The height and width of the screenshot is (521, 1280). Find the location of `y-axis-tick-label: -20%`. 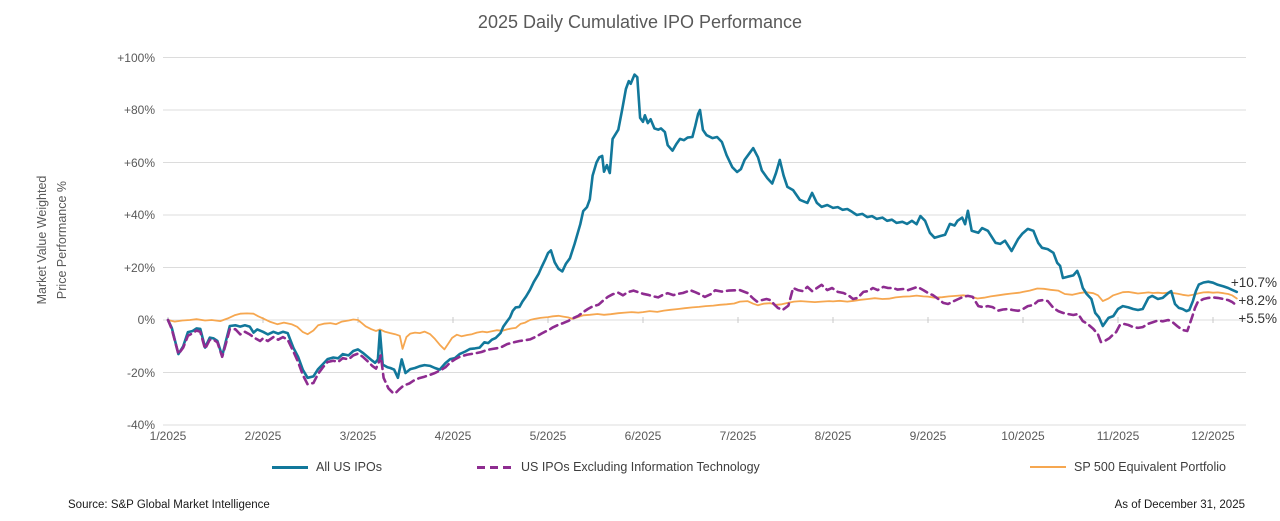

y-axis-tick-label: -20% is located at coordinates (140, 372).